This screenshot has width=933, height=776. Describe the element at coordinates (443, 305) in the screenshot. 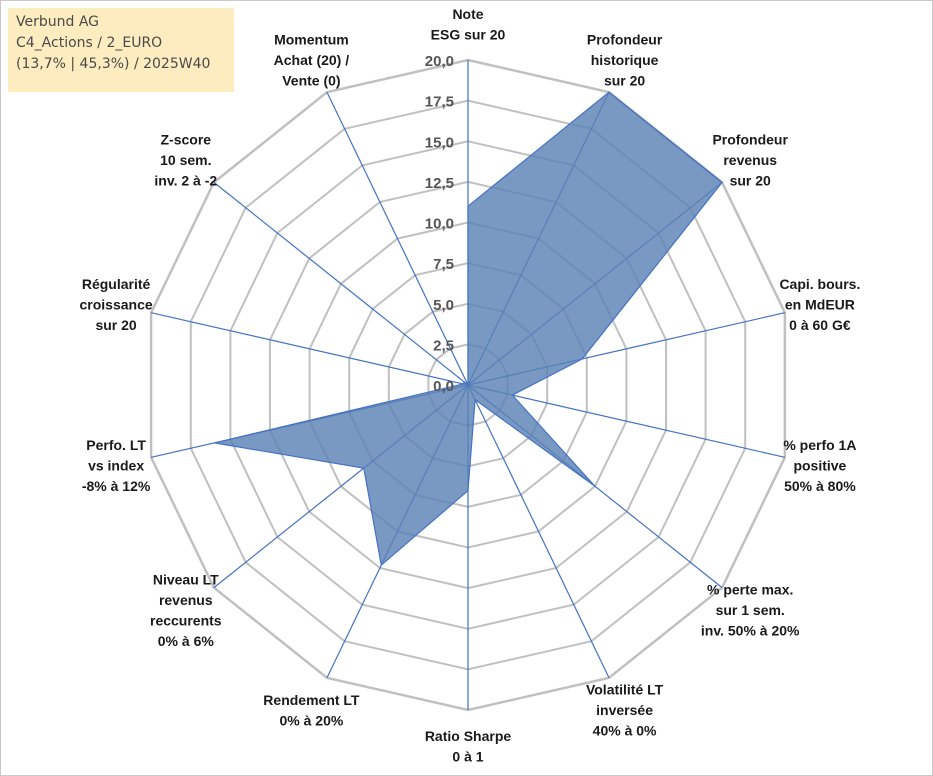

I see `tick-label: 5,0` at that location.